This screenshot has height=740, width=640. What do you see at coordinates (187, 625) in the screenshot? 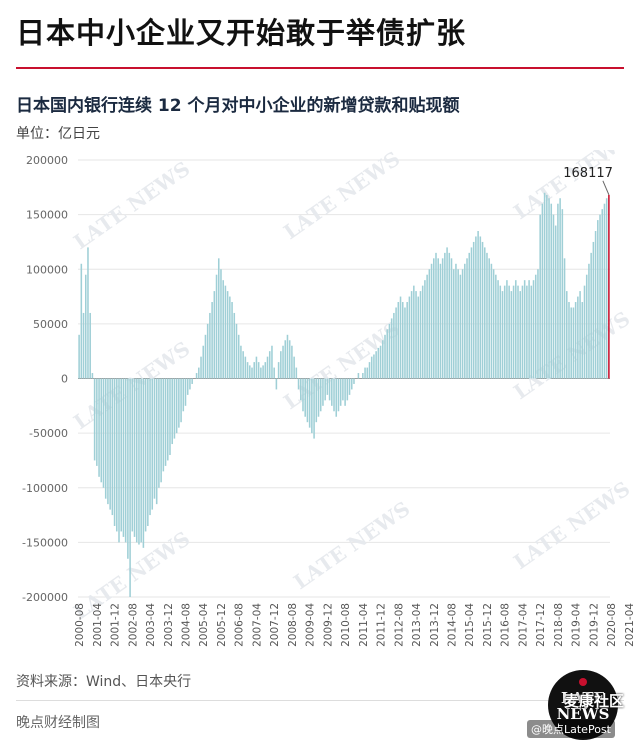
I see `x-tick-label: 2004-08` at bounding box center [187, 625].